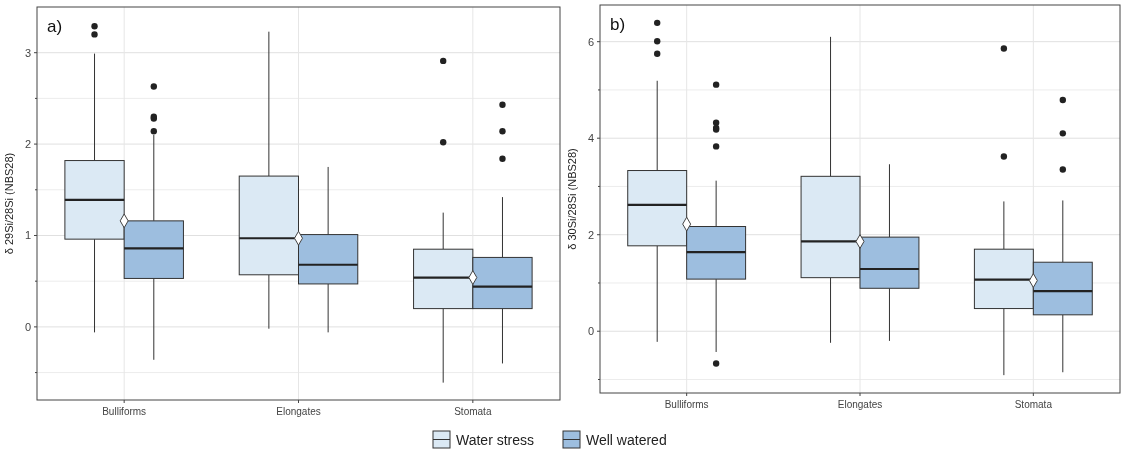 The width and height of the screenshot is (1126, 460). I want to click on legend-label: Water stress, so click(495, 439).